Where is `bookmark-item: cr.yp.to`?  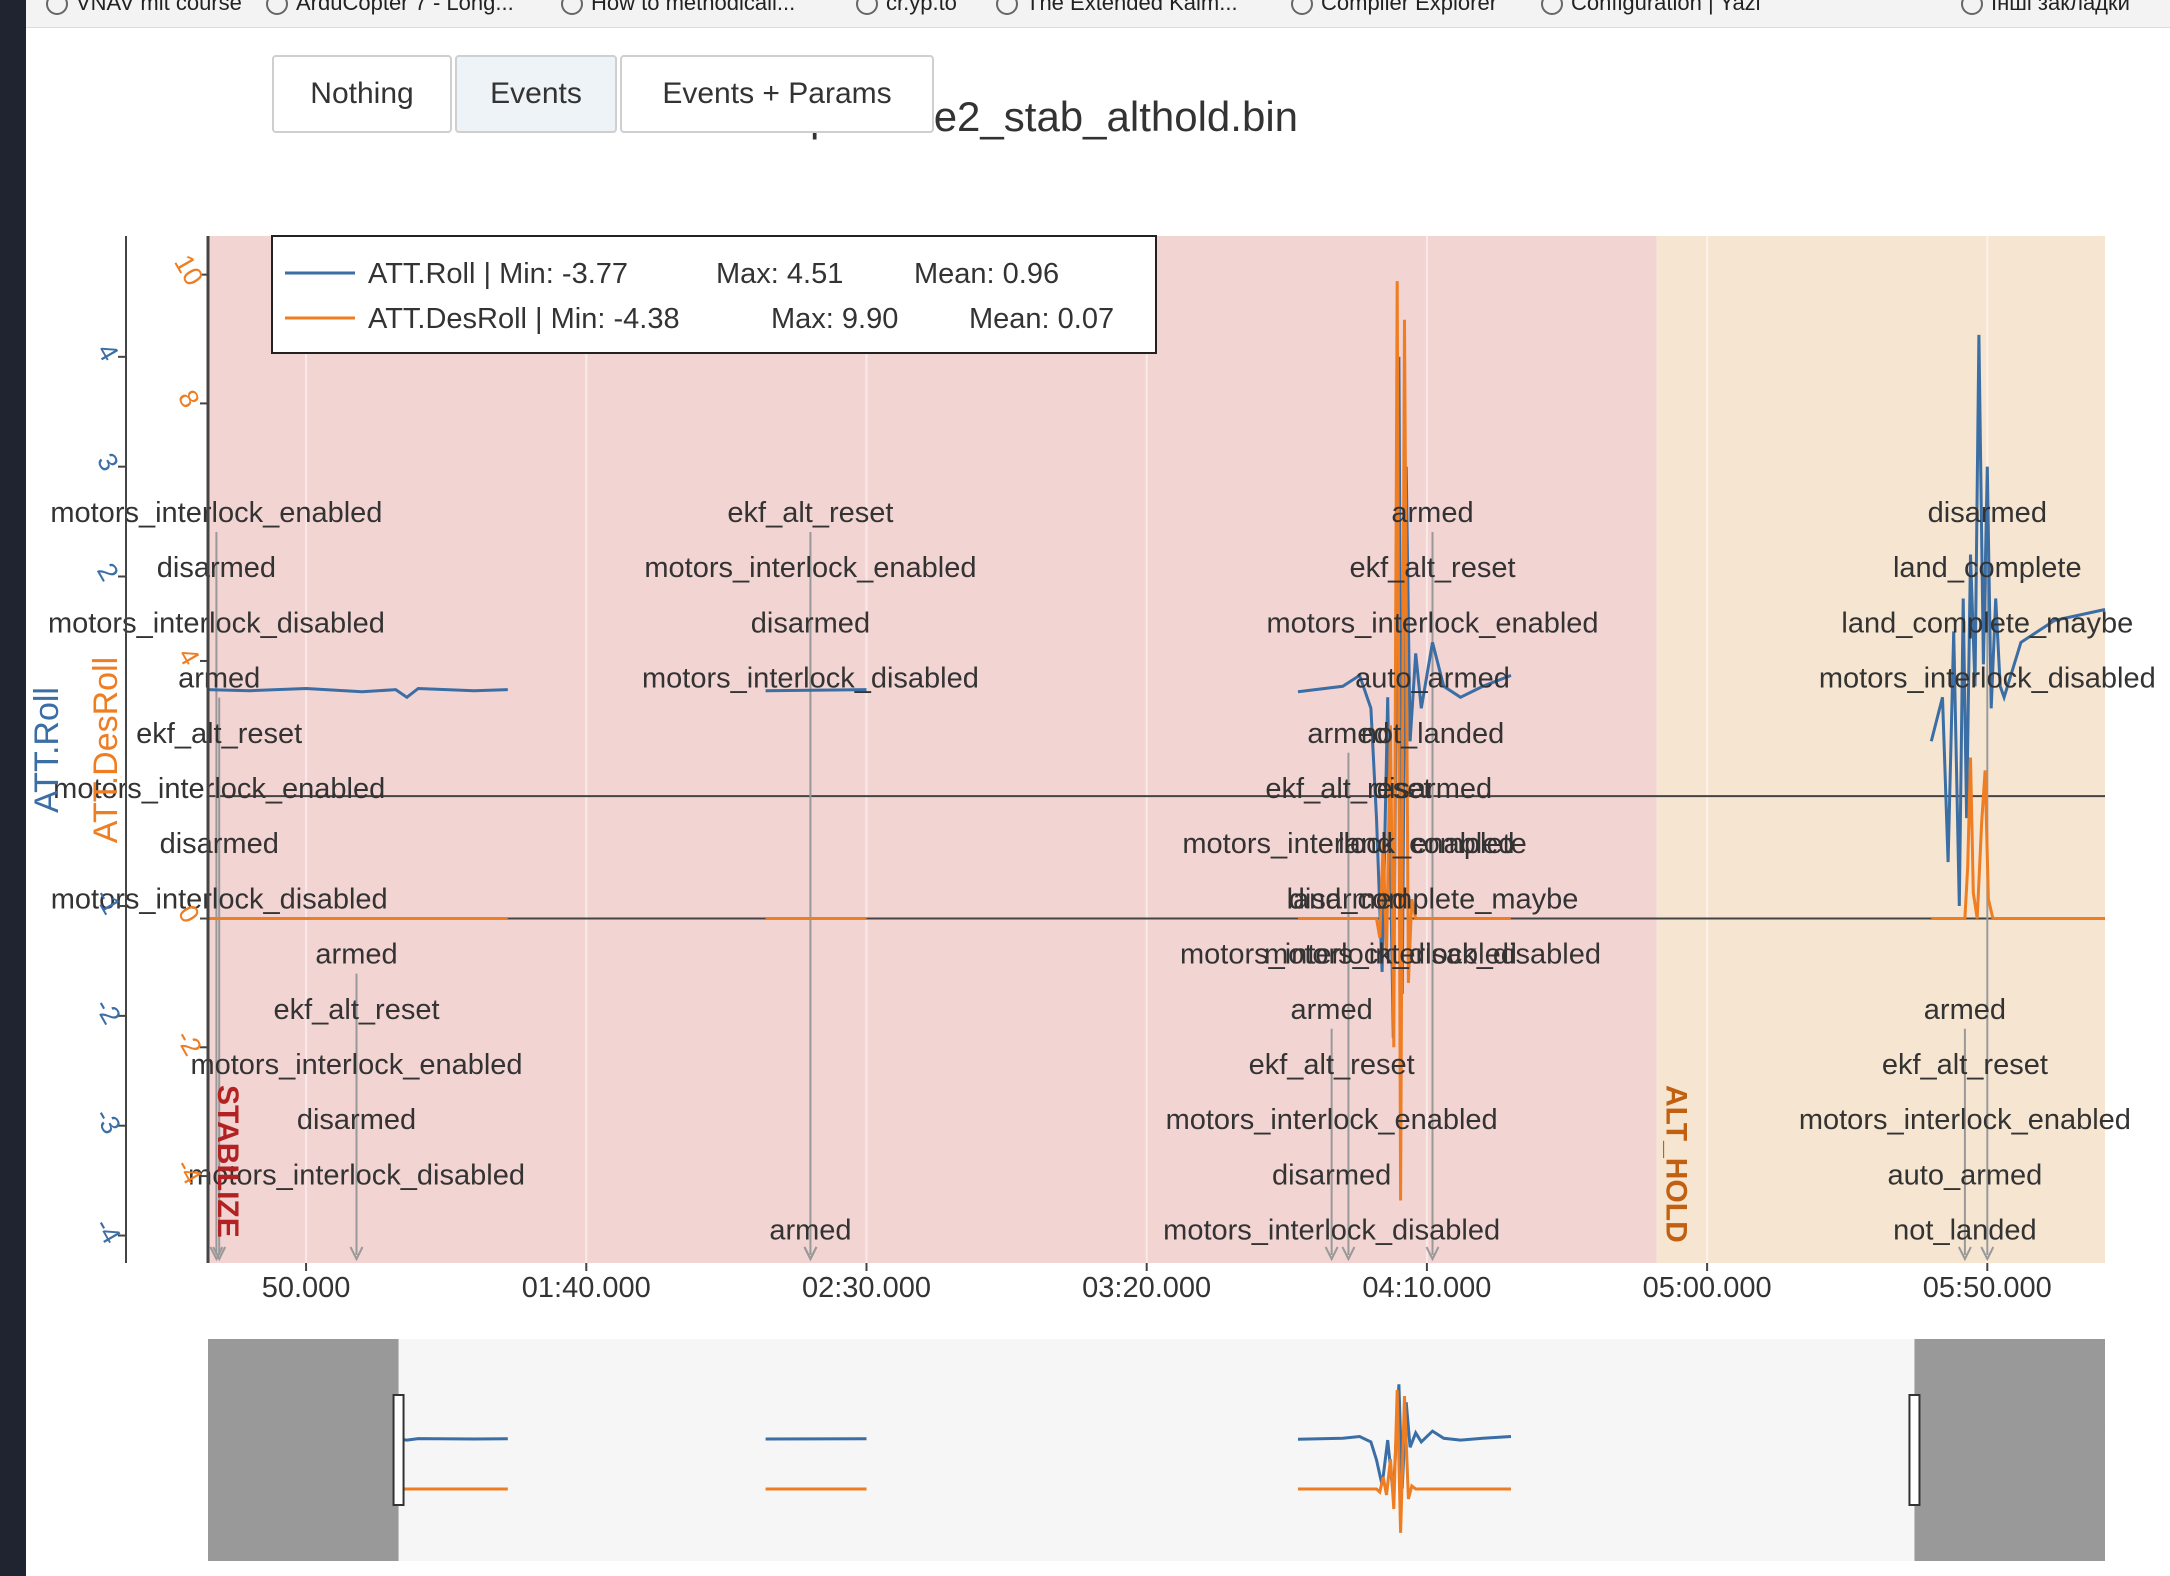 bookmark-item: cr.yp.to is located at coordinates (906, 8).